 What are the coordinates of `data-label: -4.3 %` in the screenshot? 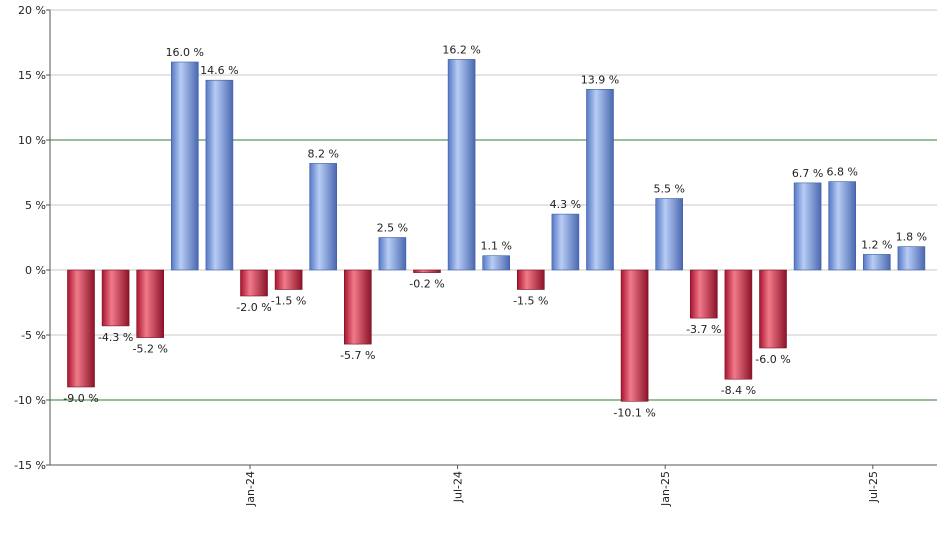 It's located at (115, 337).